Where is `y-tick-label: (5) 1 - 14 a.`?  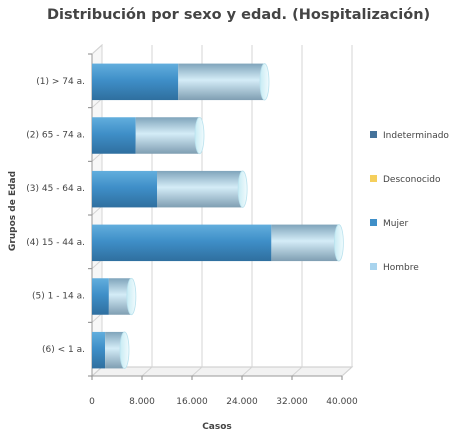 y-tick-label: (5) 1 - 14 a. is located at coordinates (58, 297).